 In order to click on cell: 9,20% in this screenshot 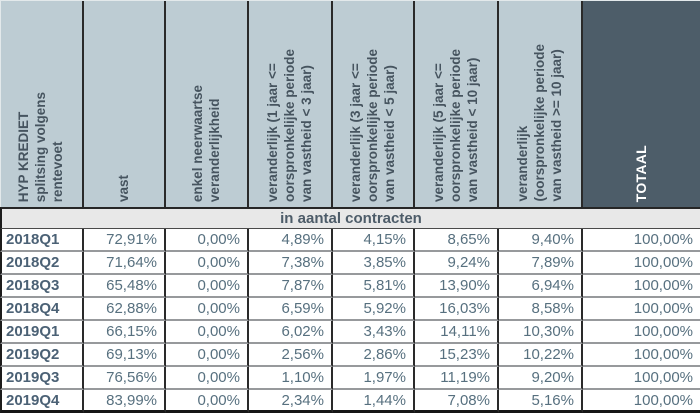, I will do `click(541, 378)`.